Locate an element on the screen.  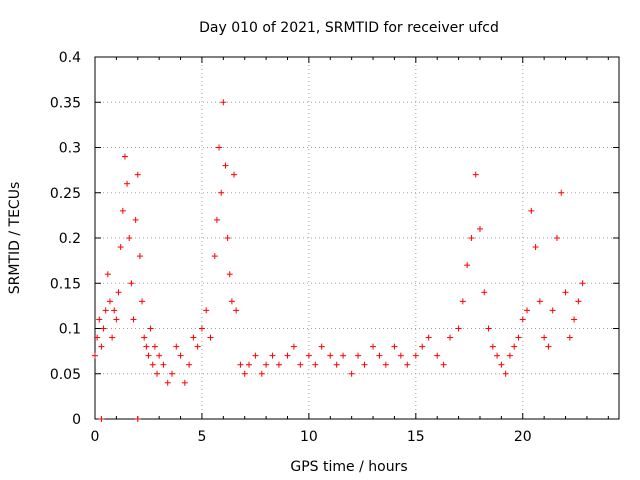
y-tick-label: 0.05 is located at coordinates (65, 375).